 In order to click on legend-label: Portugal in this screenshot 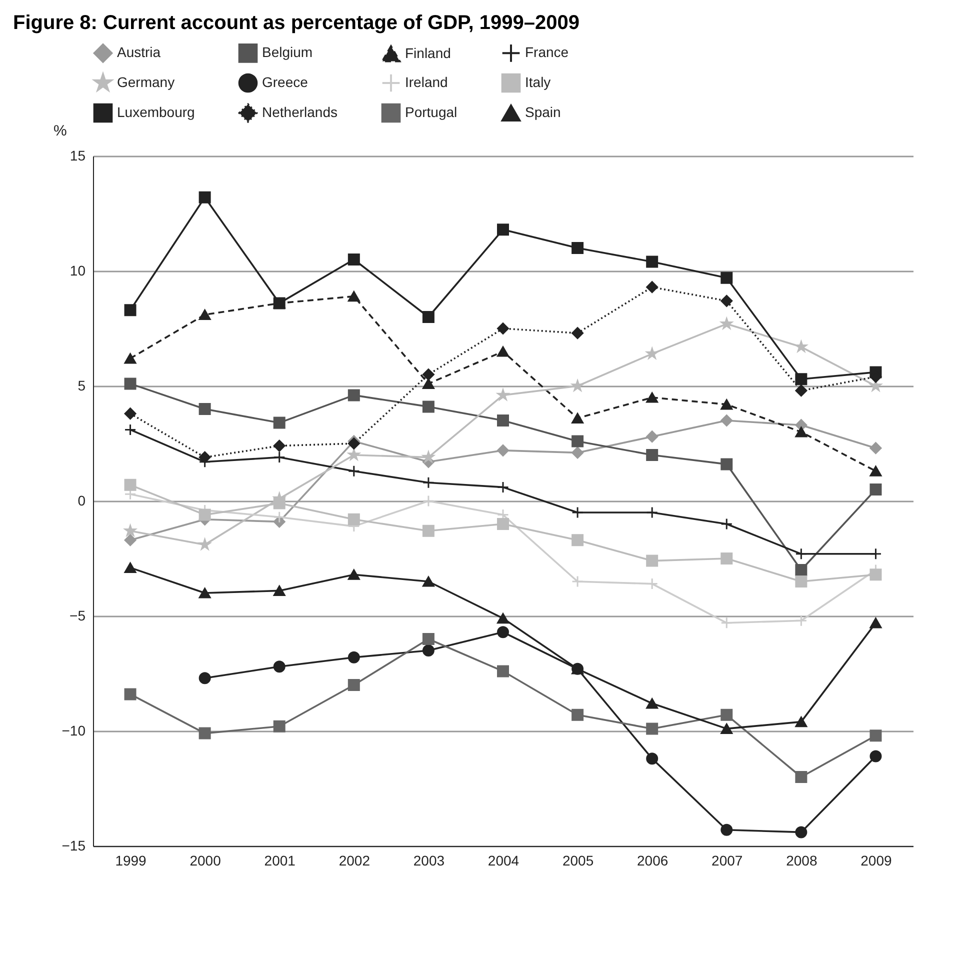, I will do `click(431, 112)`.